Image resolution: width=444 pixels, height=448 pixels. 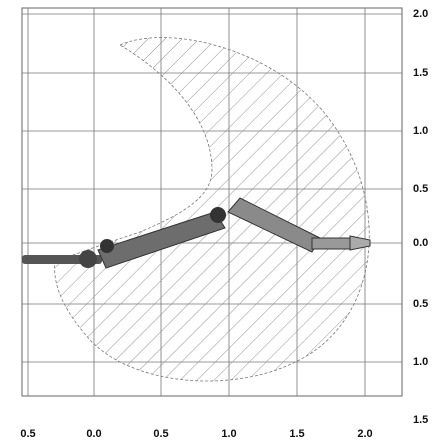 What do you see at coordinates (296, 434) in the screenshot?
I see `x-tick-label: 1.5` at bounding box center [296, 434].